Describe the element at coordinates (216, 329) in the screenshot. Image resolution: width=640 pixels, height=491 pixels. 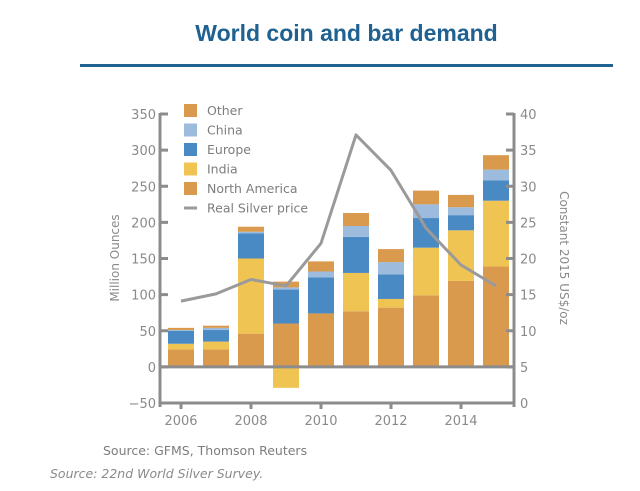
I see `bar-segment-china-2007` at that location.